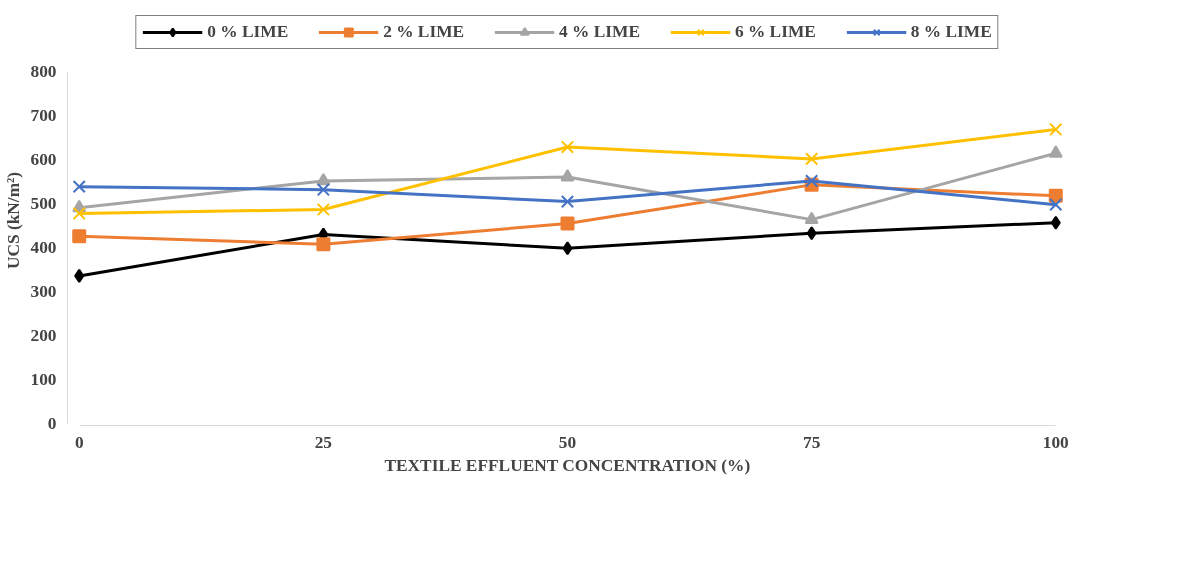 This screenshot has height=578, width=1184. I want to click on x-tick-label: 75, so click(811, 442).